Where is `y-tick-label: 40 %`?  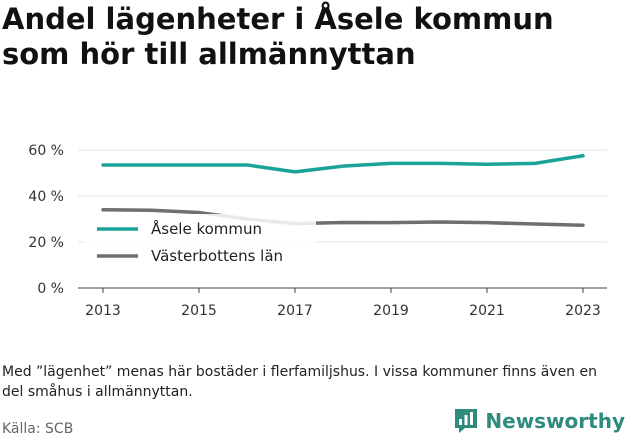
y-tick-label: 40 % is located at coordinates (46, 197).